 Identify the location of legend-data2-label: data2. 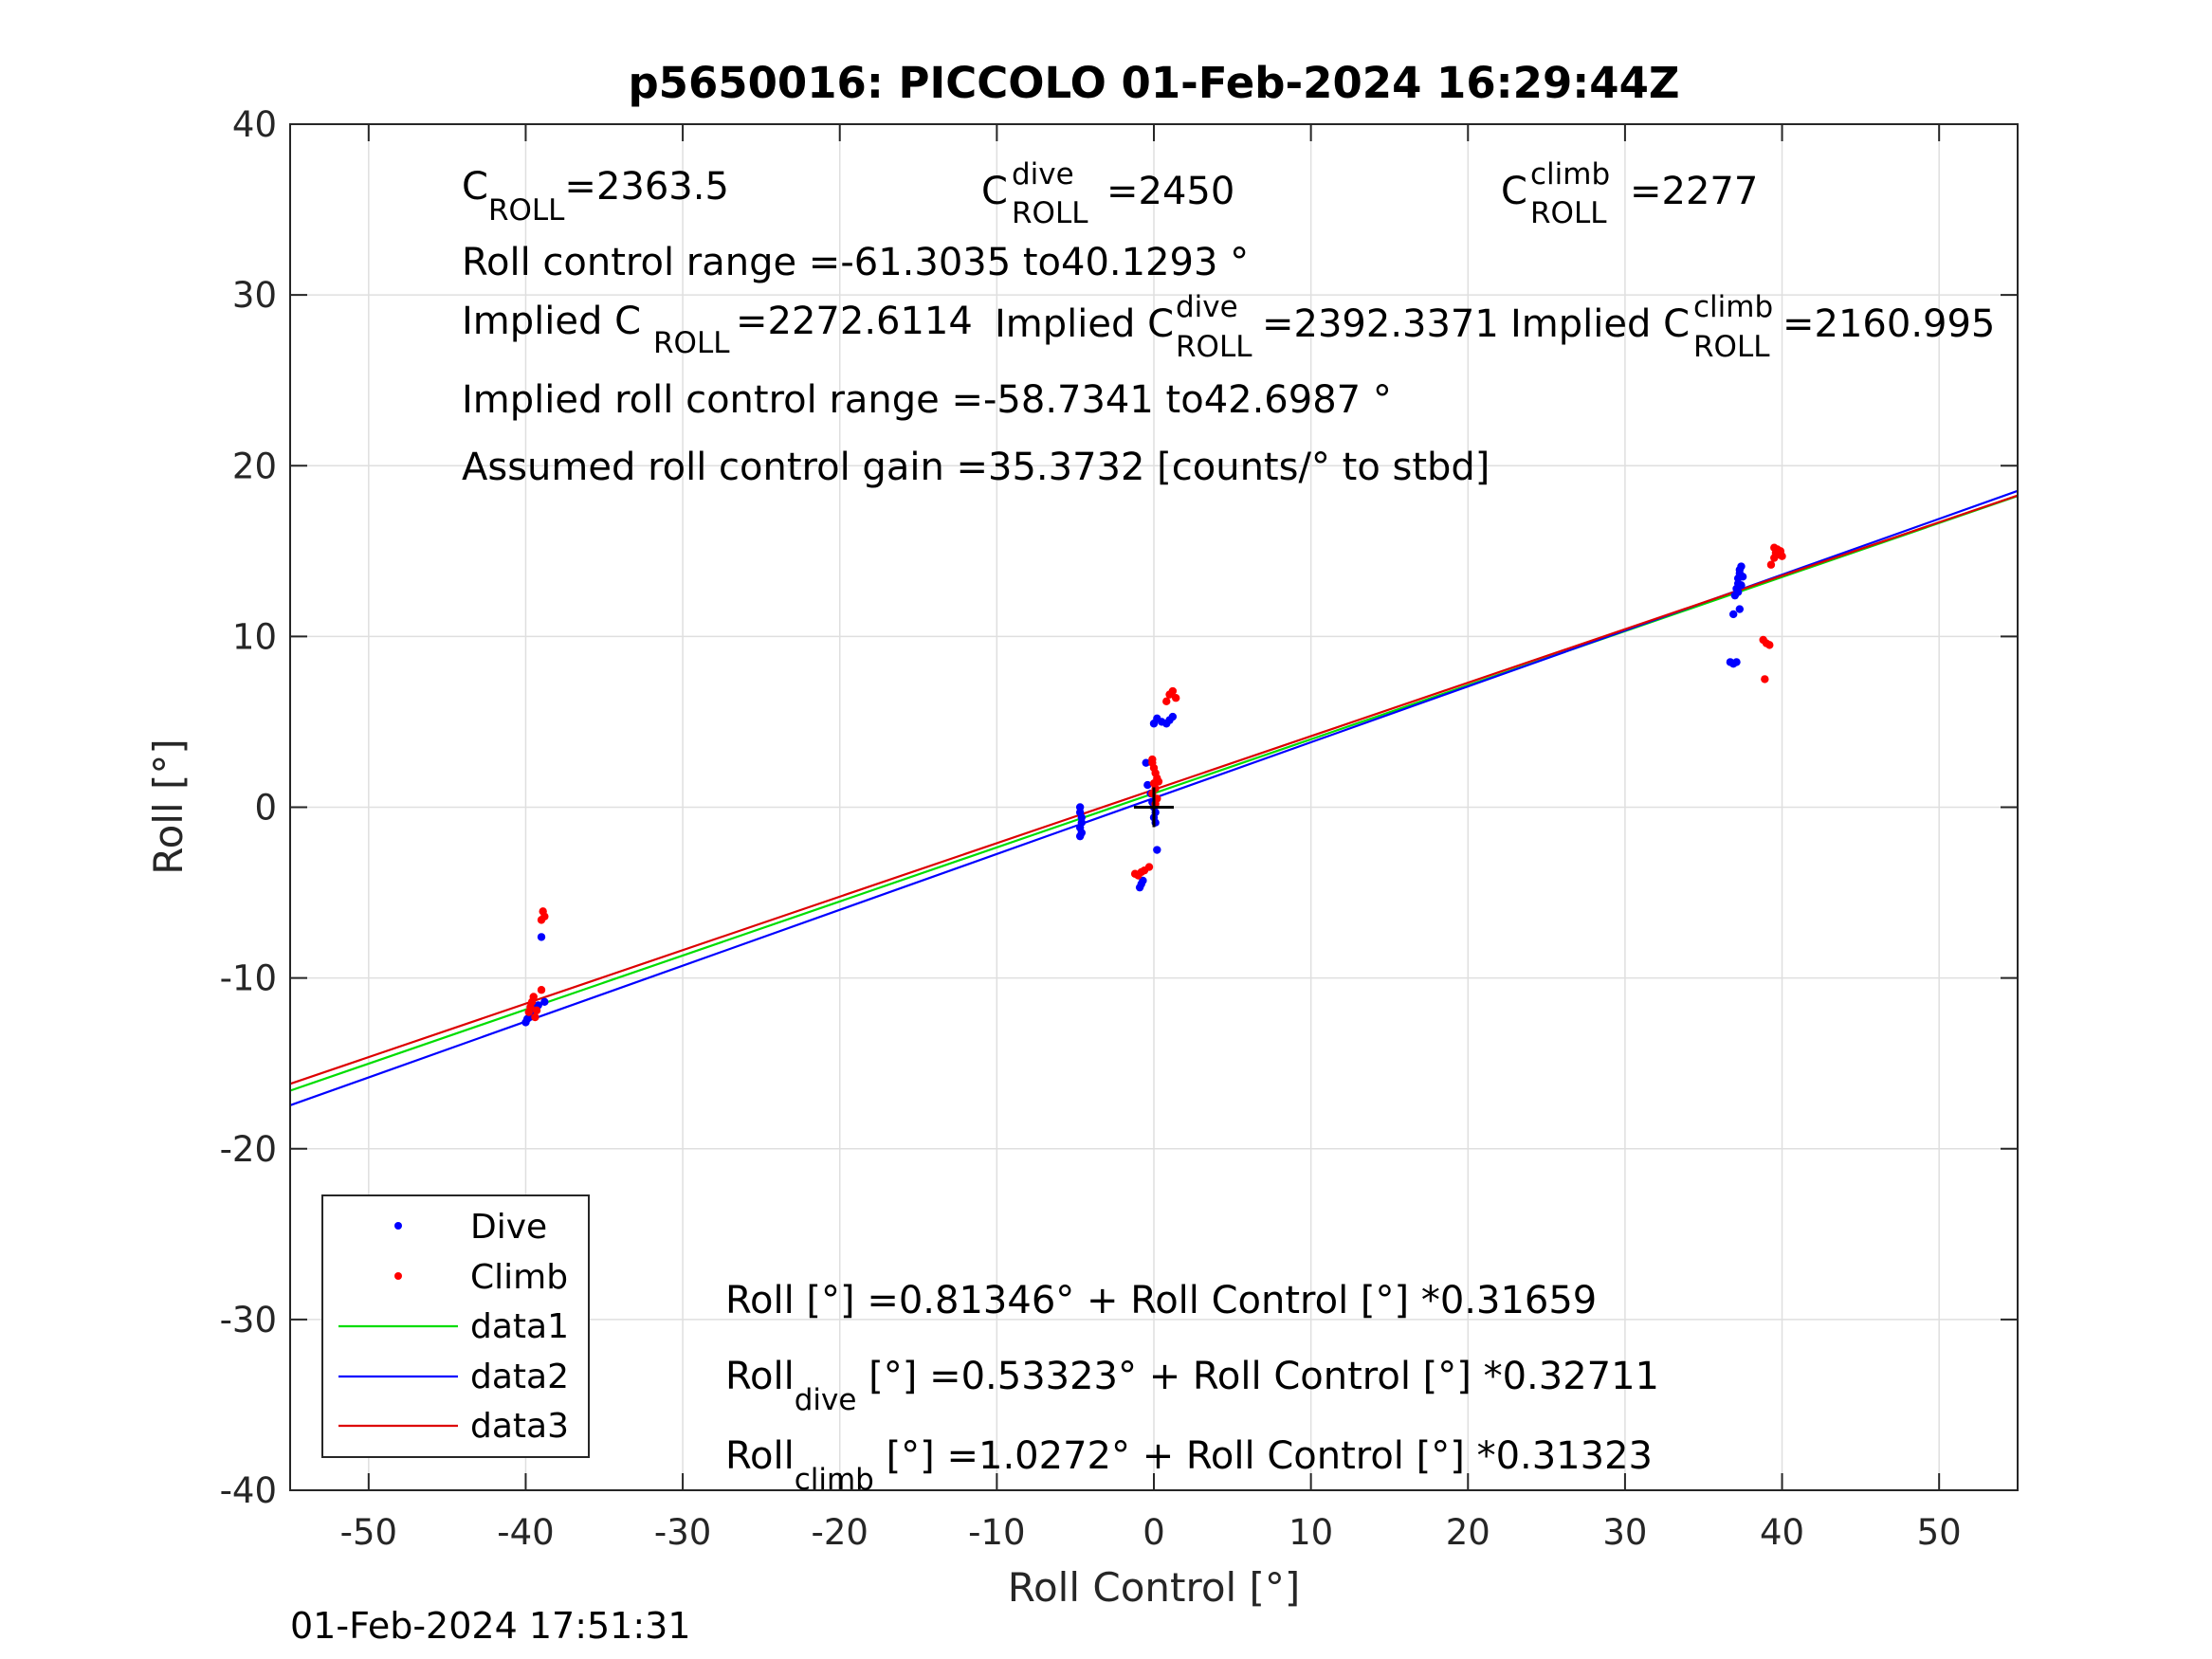
(519, 1377).